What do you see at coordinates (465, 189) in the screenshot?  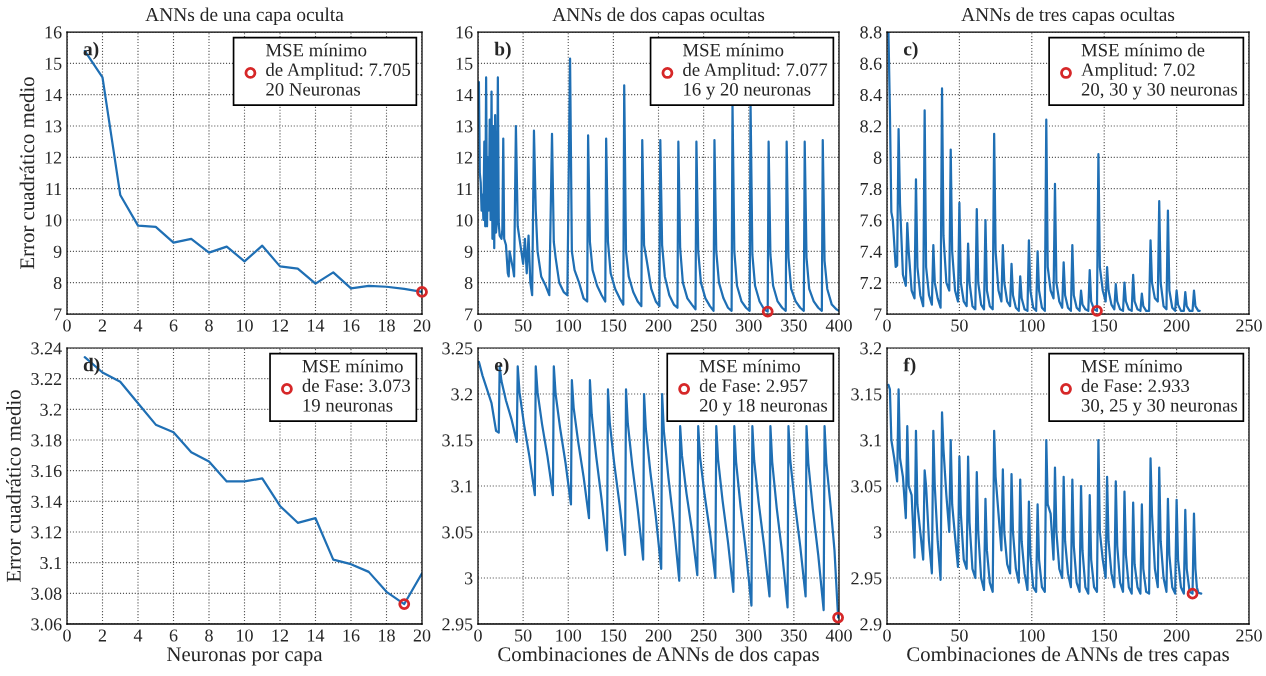 I see `y-tick-label: 11` at bounding box center [465, 189].